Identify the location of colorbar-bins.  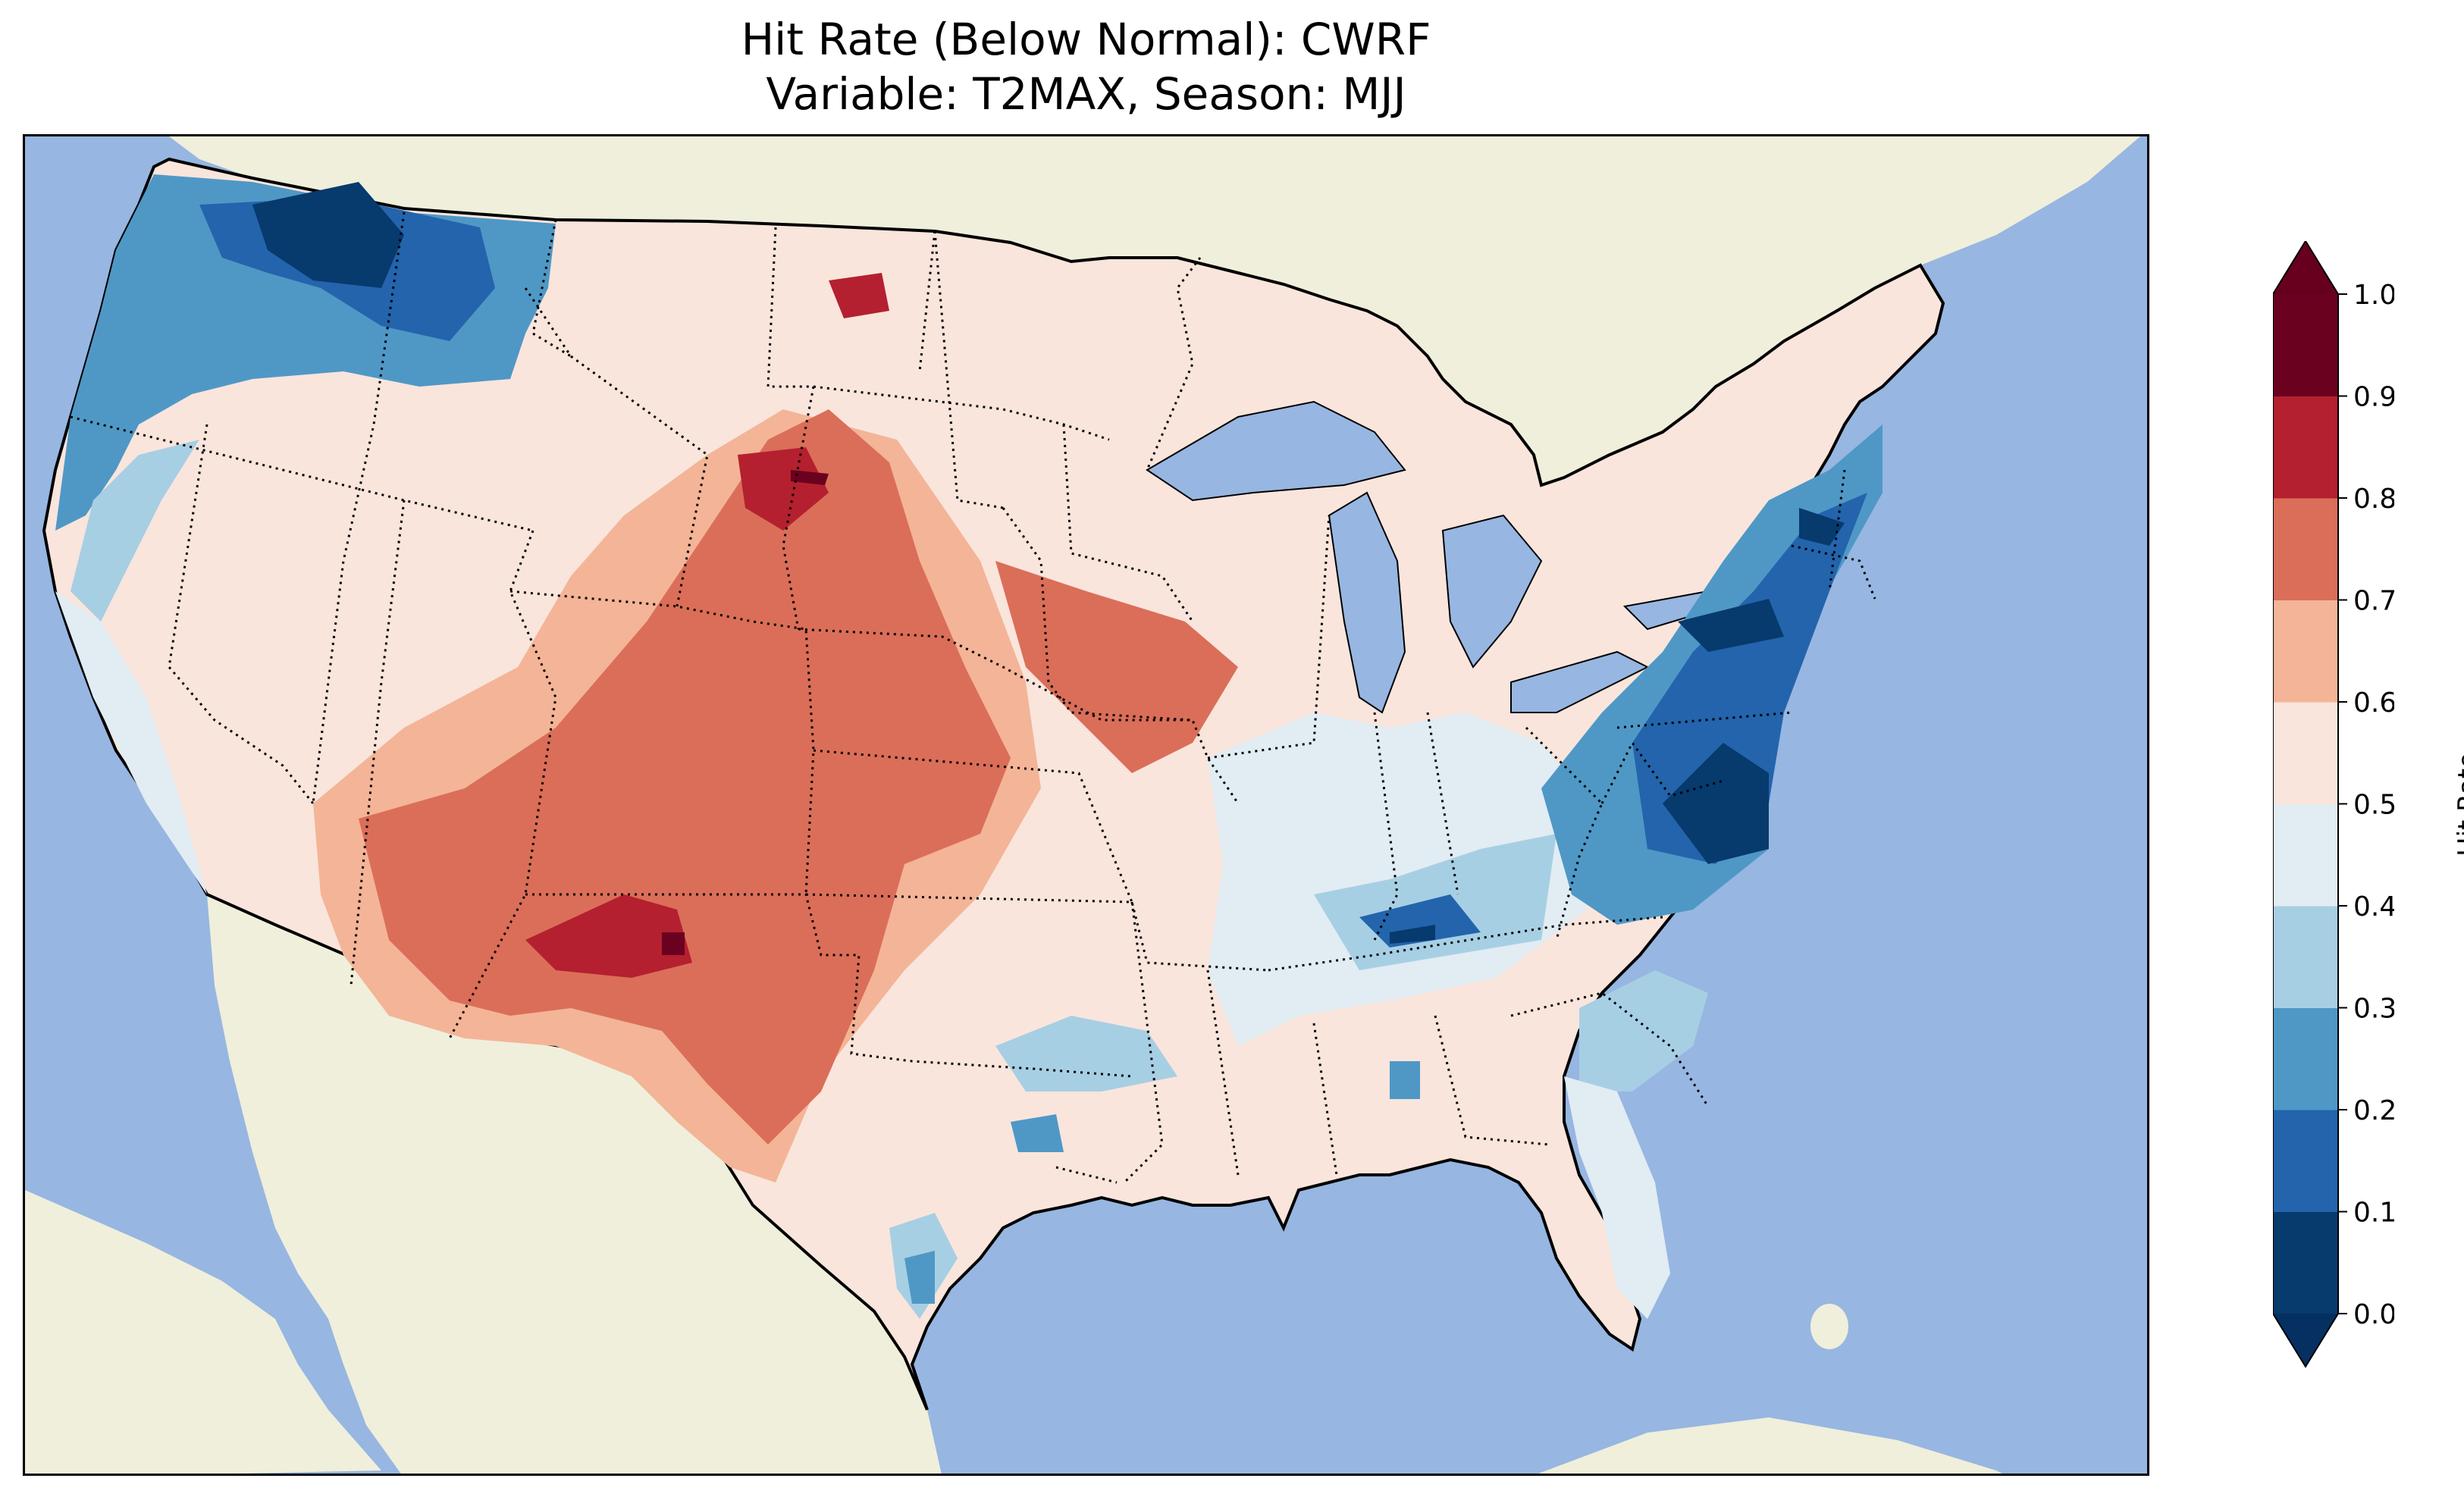
(2306, 804).